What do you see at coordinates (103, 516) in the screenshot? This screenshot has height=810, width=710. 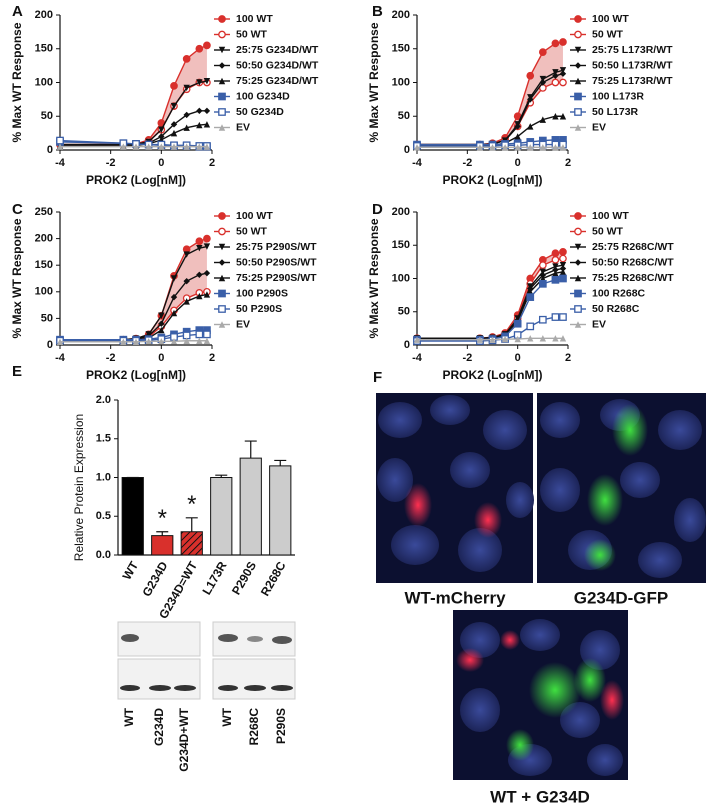 I see `y-tick-label: 0.5` at bounding box center [103, 516].